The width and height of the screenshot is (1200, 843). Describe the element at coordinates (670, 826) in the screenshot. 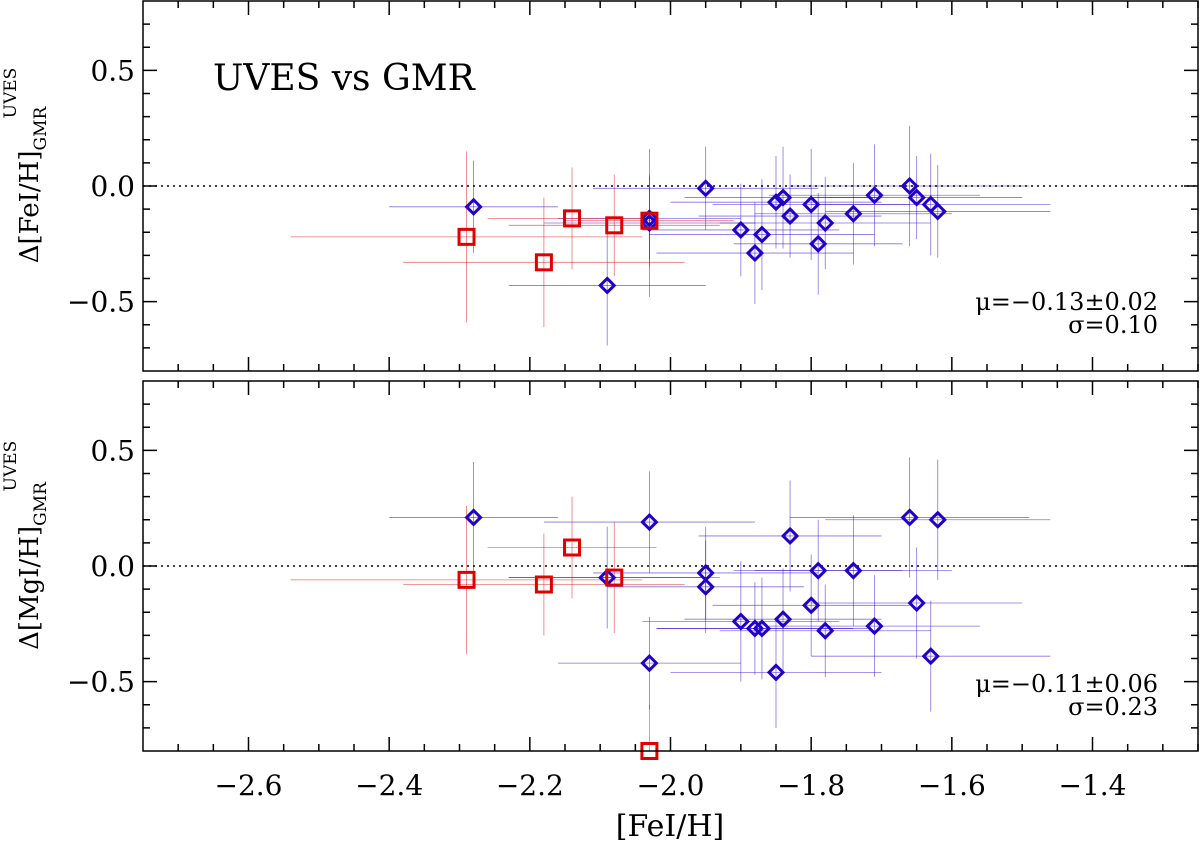

I see `x-axis-label: [FeI/H]` at that location.